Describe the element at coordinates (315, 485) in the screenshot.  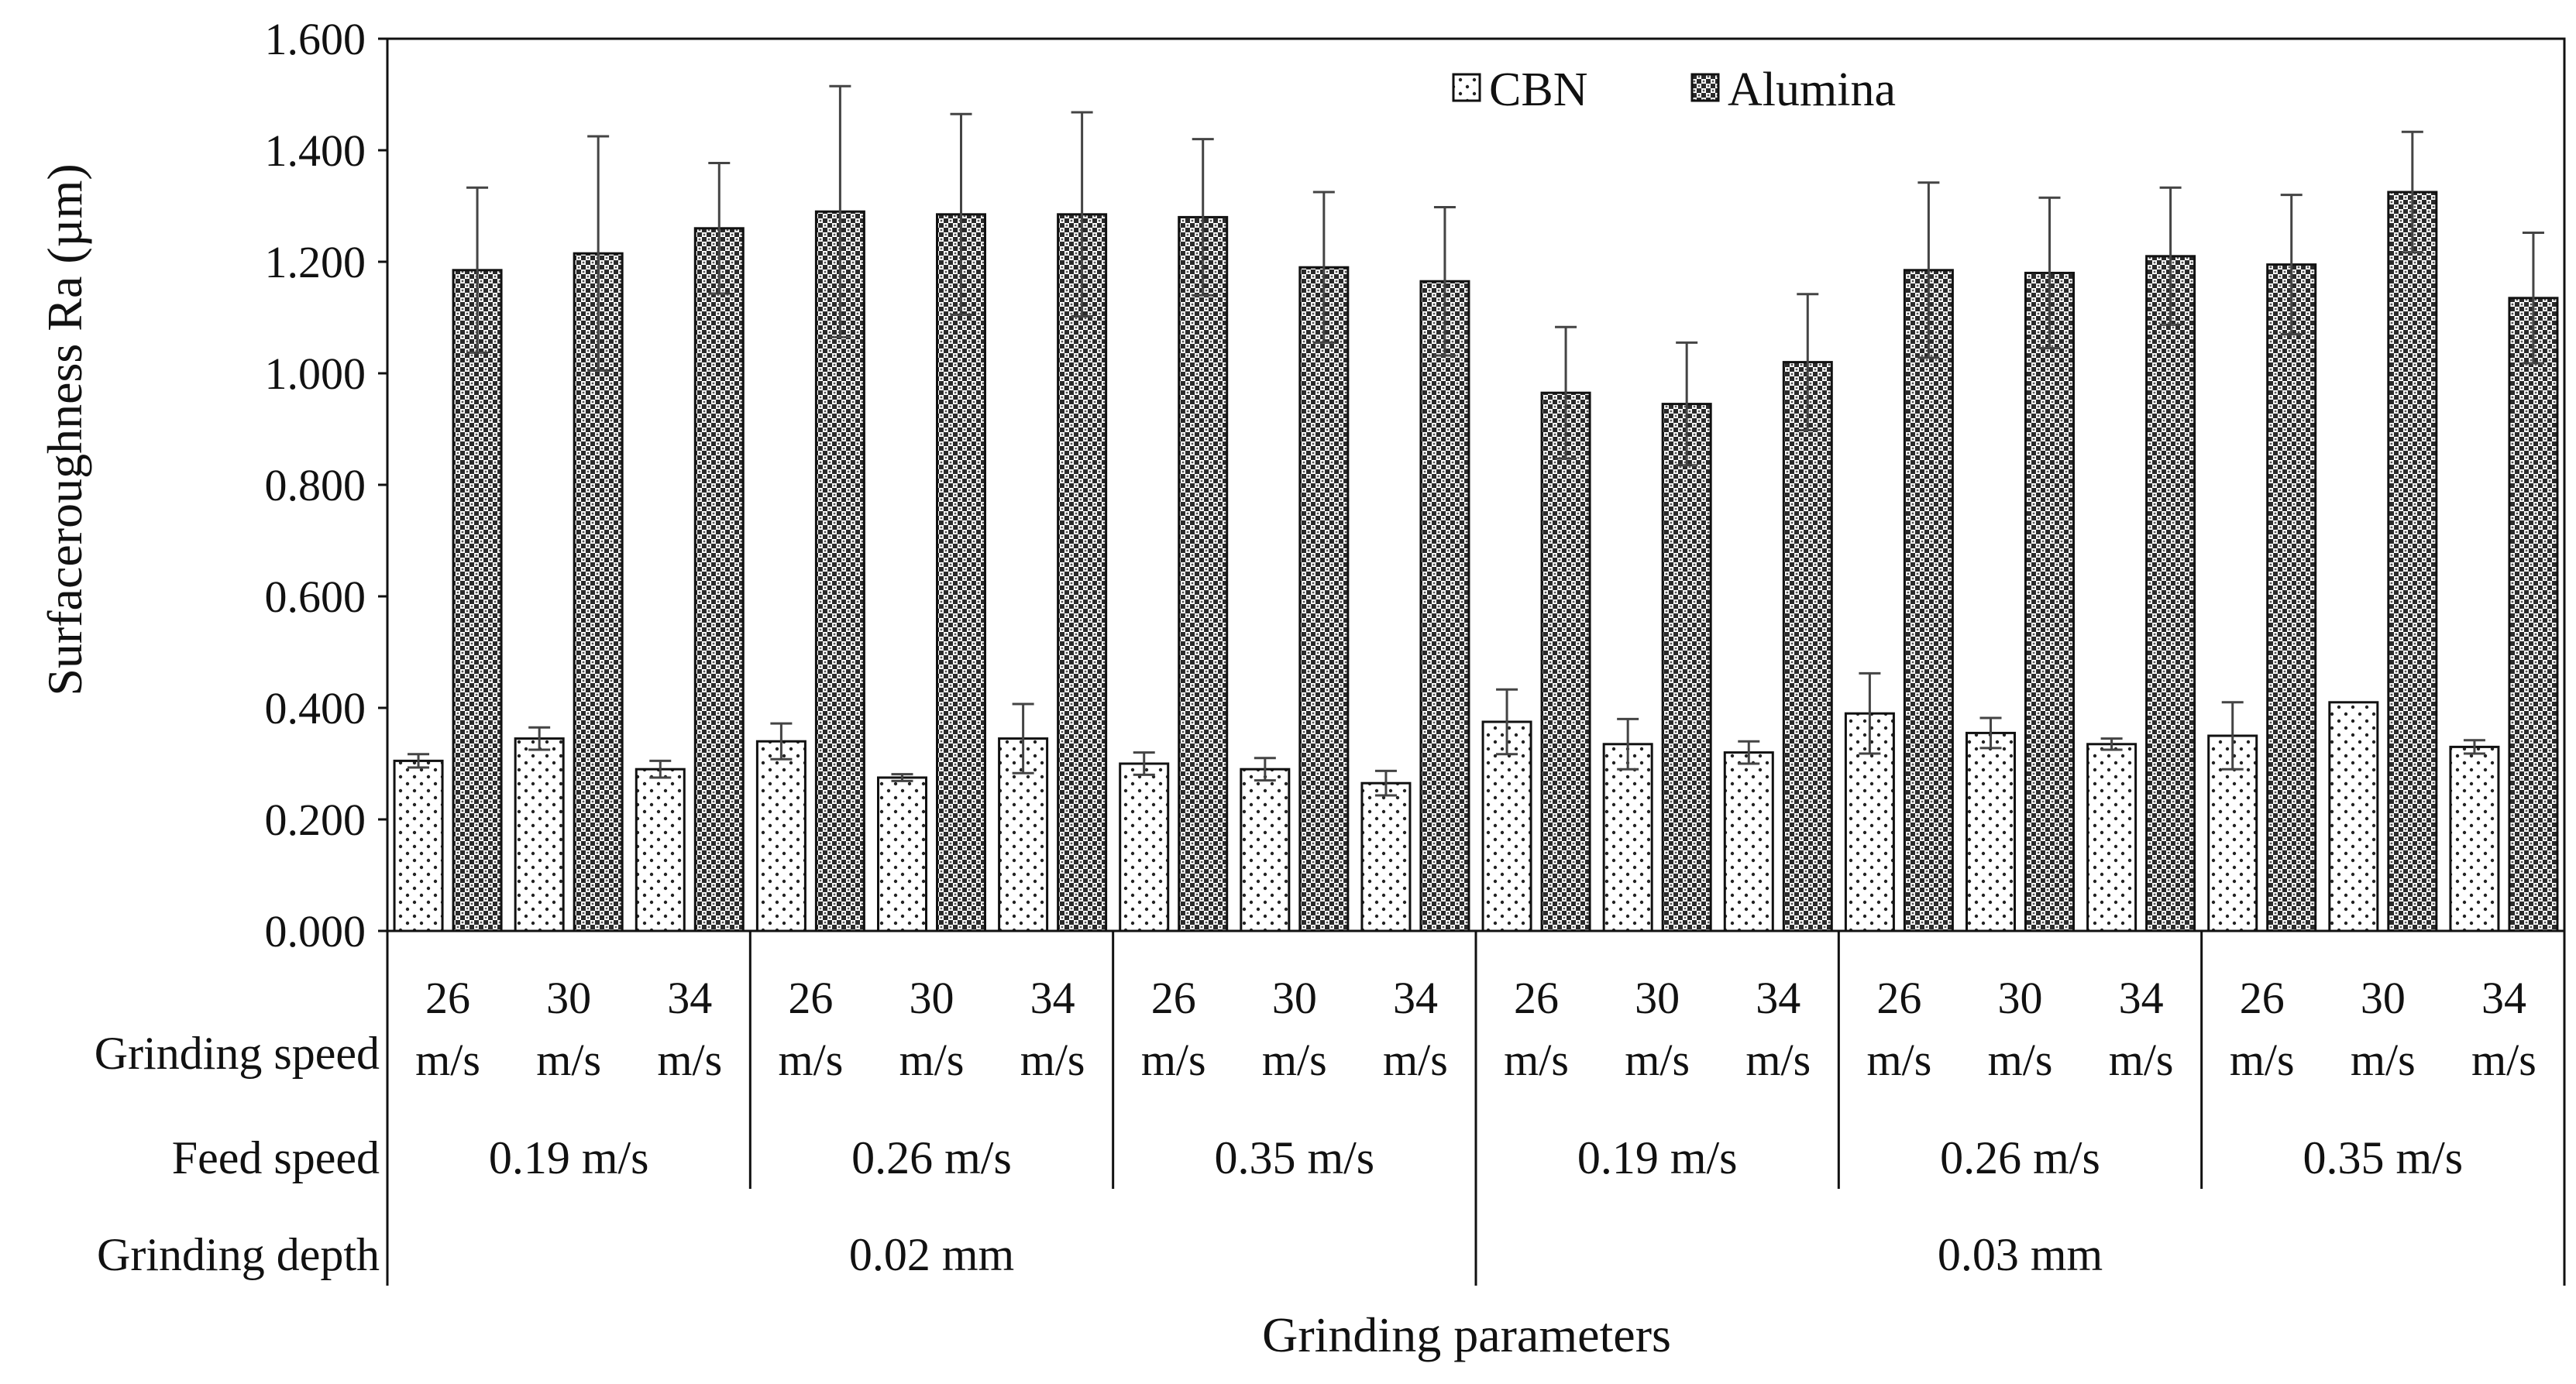
I see `y-tick-label: 0.800` at that location.